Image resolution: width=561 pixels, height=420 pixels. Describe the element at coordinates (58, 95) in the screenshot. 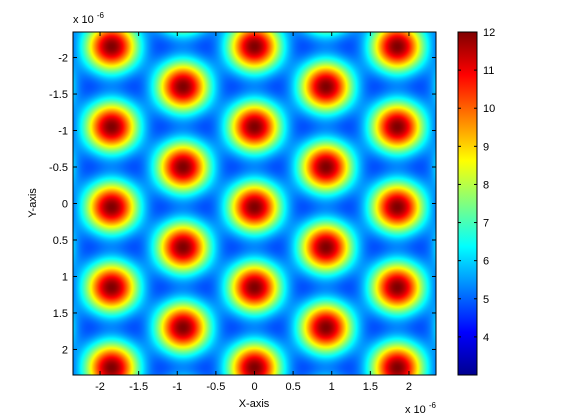

I see `y-tick-label: -1.5` at that location.